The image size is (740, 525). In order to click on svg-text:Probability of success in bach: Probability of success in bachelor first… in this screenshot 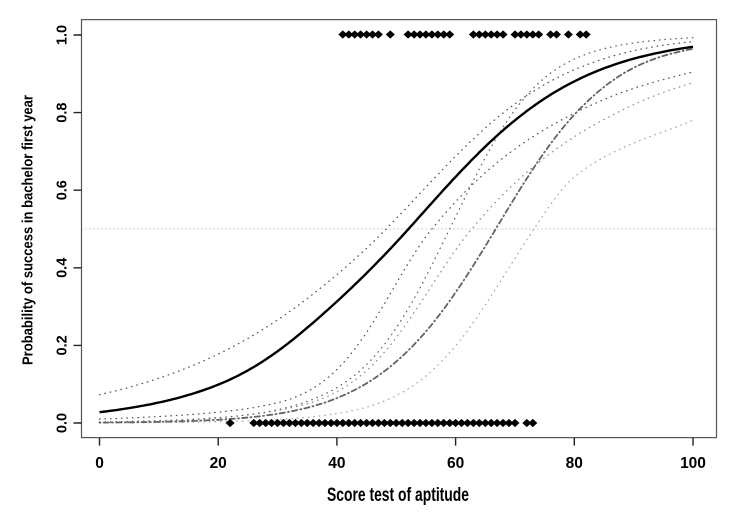, I will do `click(28, 230)`.